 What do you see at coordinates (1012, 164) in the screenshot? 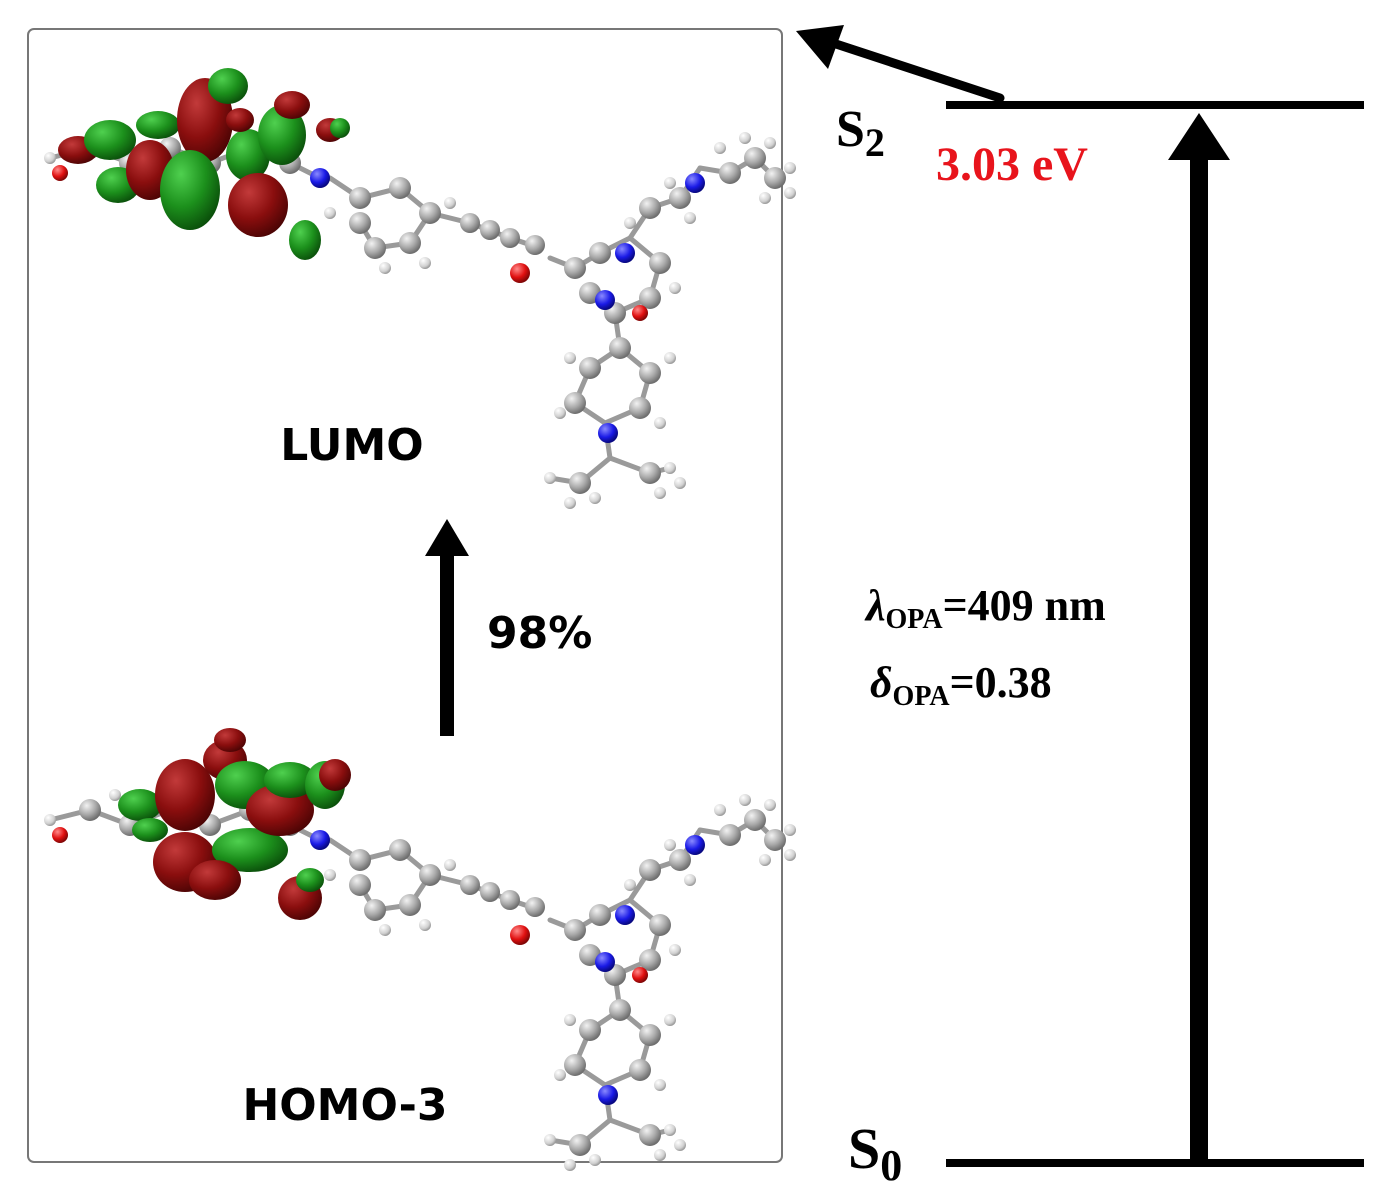
I see `excitation-energy-label: 3.03 eV` at bounding box center [1012, 164].